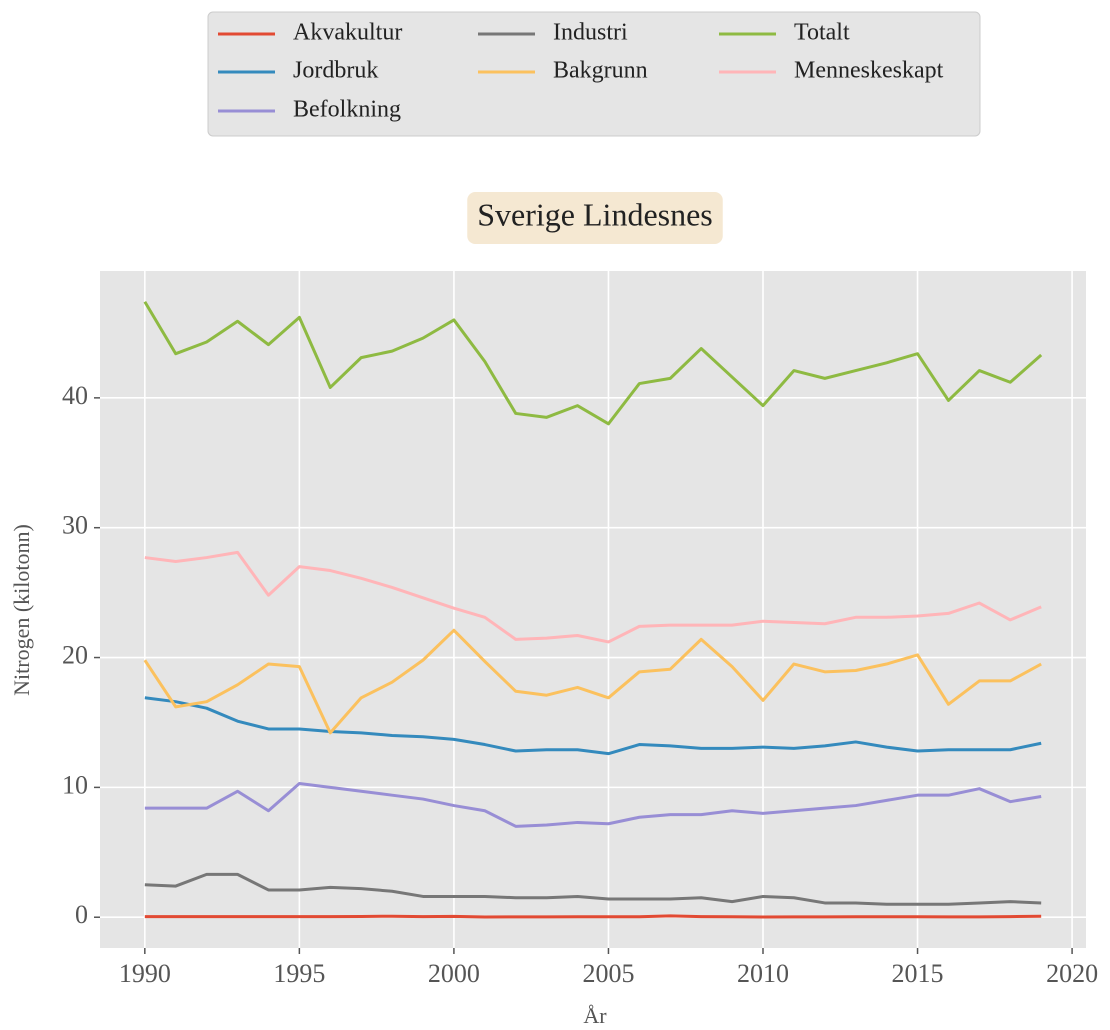  What do you see at coordinates (763, 973) in the screenshot?
I see `x-tick-label: 2010` at bounding box center [763, 973].